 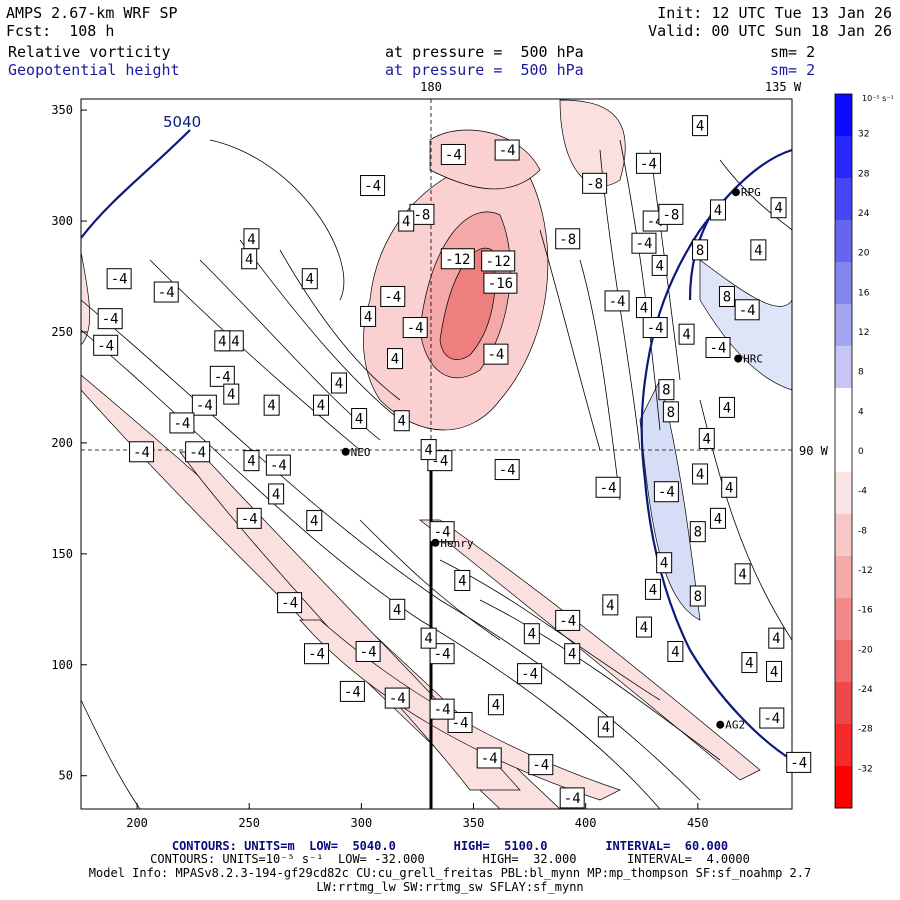 What do you see at coordinates (864, 174) in the screenshot?
I see `colorbar-level: 28` at bounding box center [864, 174].